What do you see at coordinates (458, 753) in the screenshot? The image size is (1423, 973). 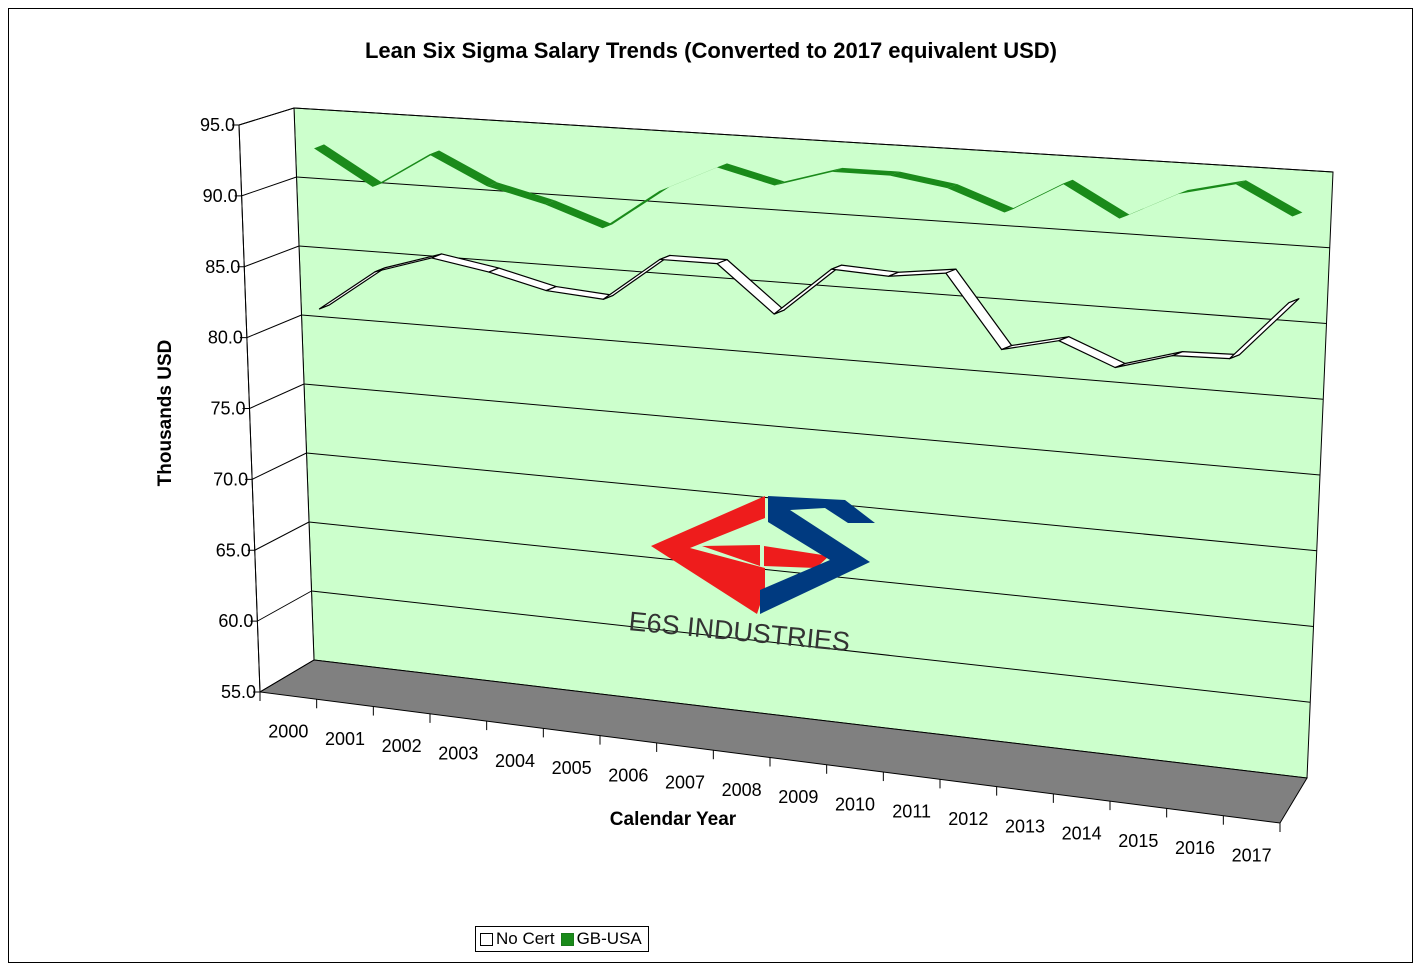 I see `x-tick-label: 2003` at bounding box center [458, 753].